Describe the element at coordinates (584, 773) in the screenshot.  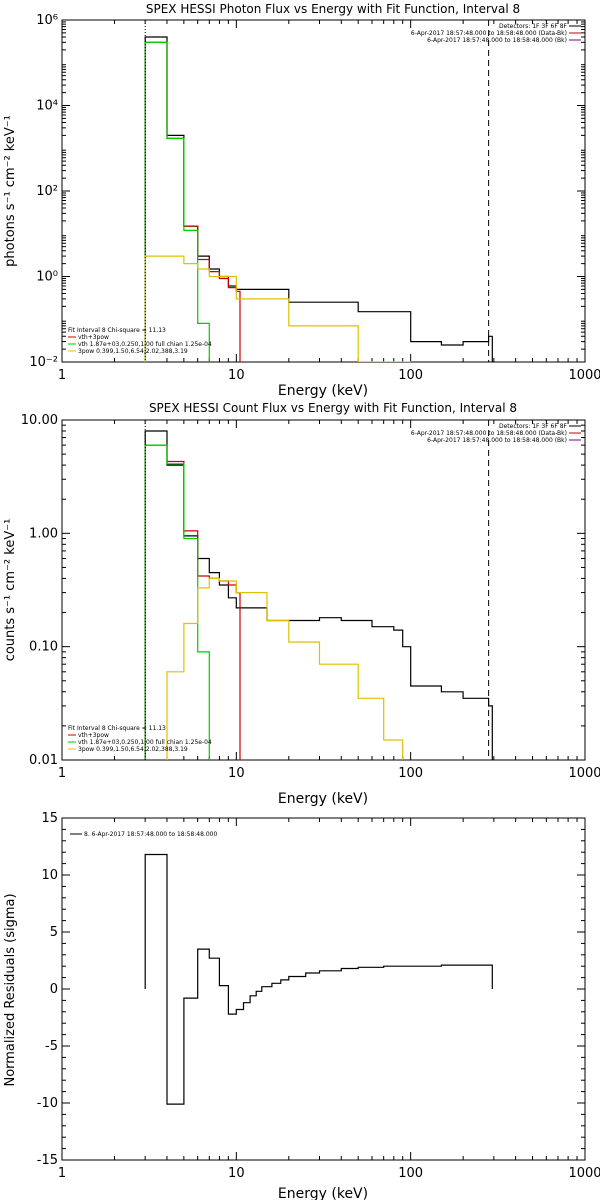
I see `count-flux-x-tick-label: 1000` at that location.